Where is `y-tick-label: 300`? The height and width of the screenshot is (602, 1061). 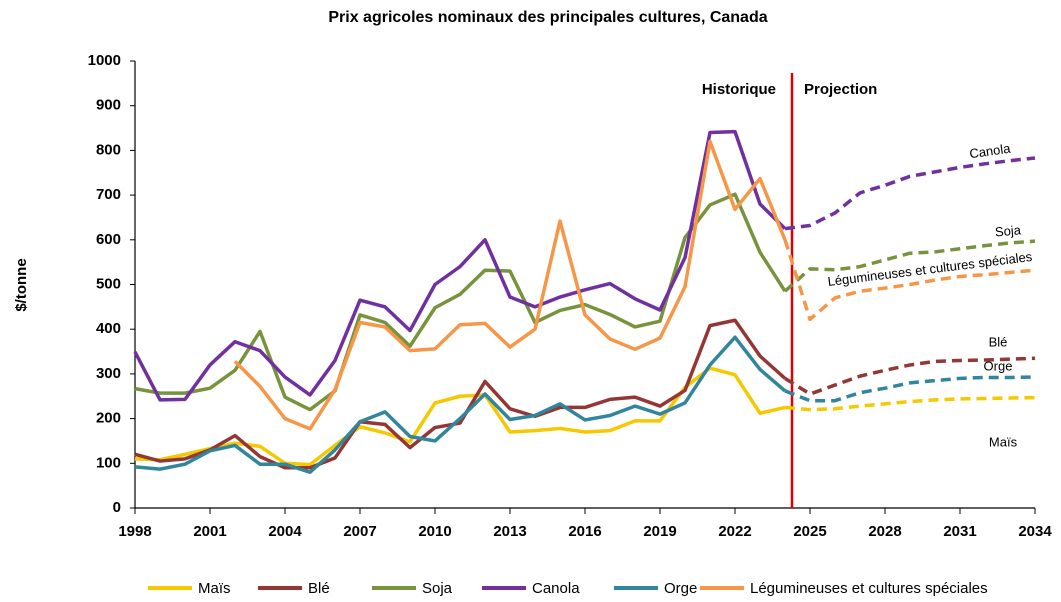 y-tick-label: 300 is located at coordinates (108, 373).